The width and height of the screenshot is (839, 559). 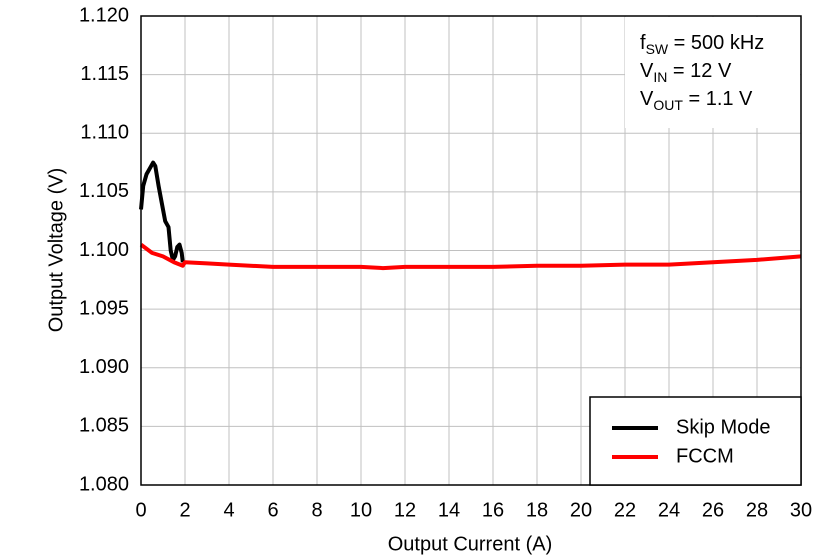 I want to click on x-tick-label: 28, so click(x=757, y=510).